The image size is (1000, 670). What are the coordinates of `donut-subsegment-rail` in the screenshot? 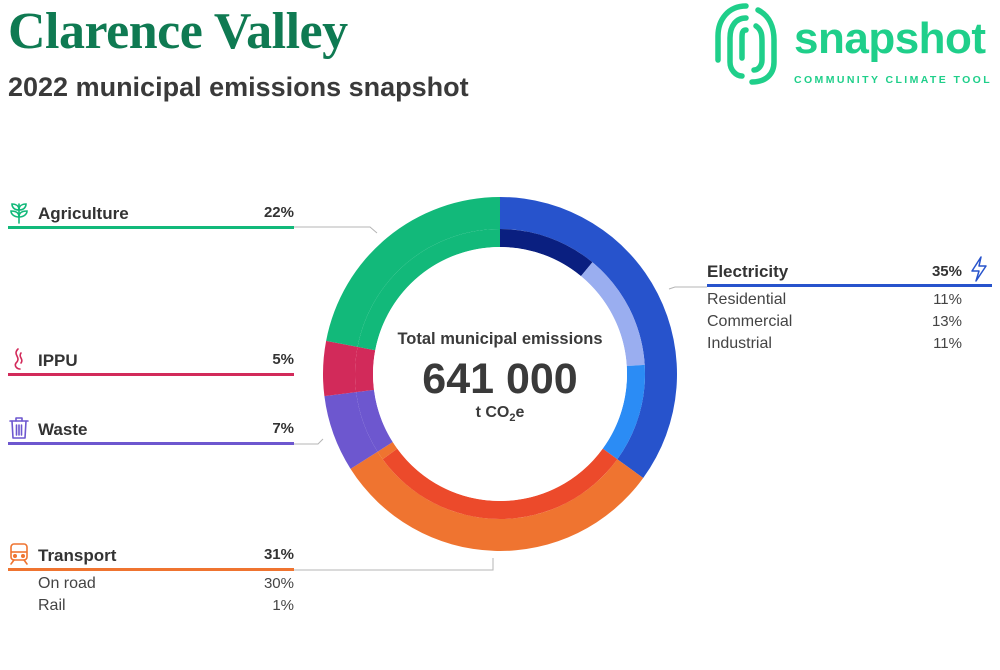 It's located at (387, 451).